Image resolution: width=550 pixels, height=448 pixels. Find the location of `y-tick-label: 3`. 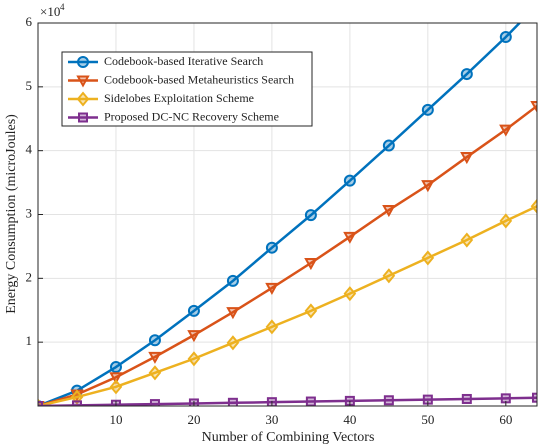

y-tick-label: 3 is located at coordinates (29, 212).